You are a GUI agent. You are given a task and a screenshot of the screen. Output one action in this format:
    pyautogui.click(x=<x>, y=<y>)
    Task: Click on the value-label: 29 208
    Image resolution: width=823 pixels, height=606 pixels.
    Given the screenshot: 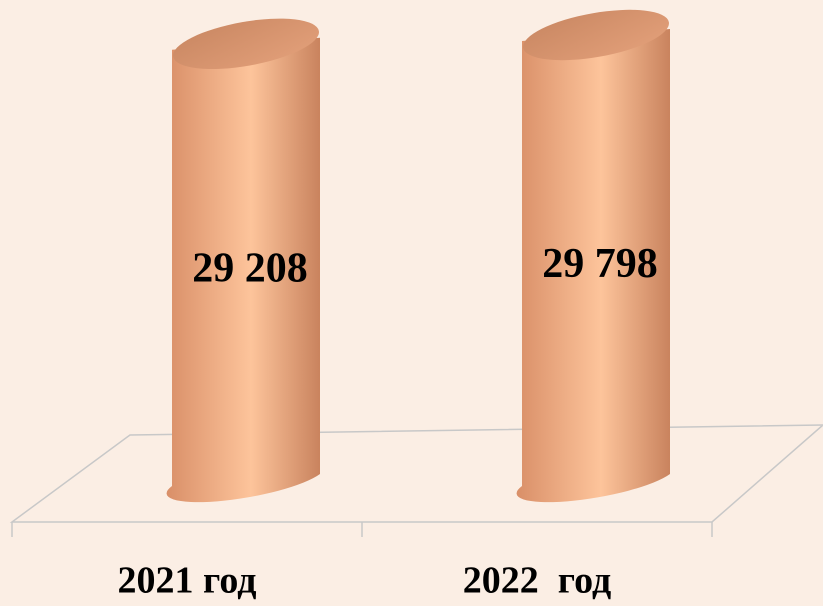 What is the action you would take?
    pyautogui.click(x=250, y=269)
    